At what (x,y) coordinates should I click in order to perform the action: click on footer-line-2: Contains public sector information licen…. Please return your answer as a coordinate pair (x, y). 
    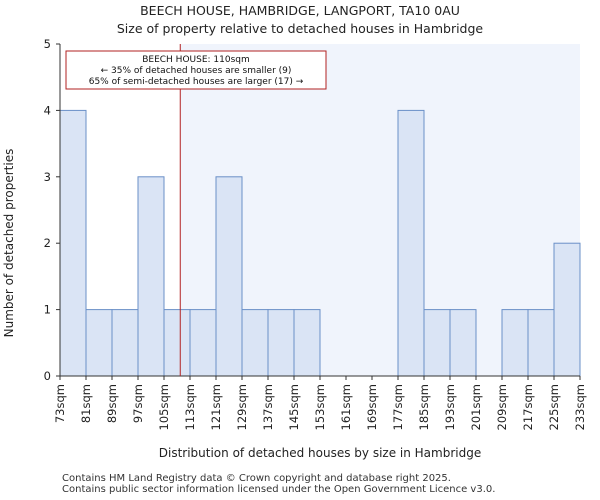
    Looking at the image, I should click on (279, 489).